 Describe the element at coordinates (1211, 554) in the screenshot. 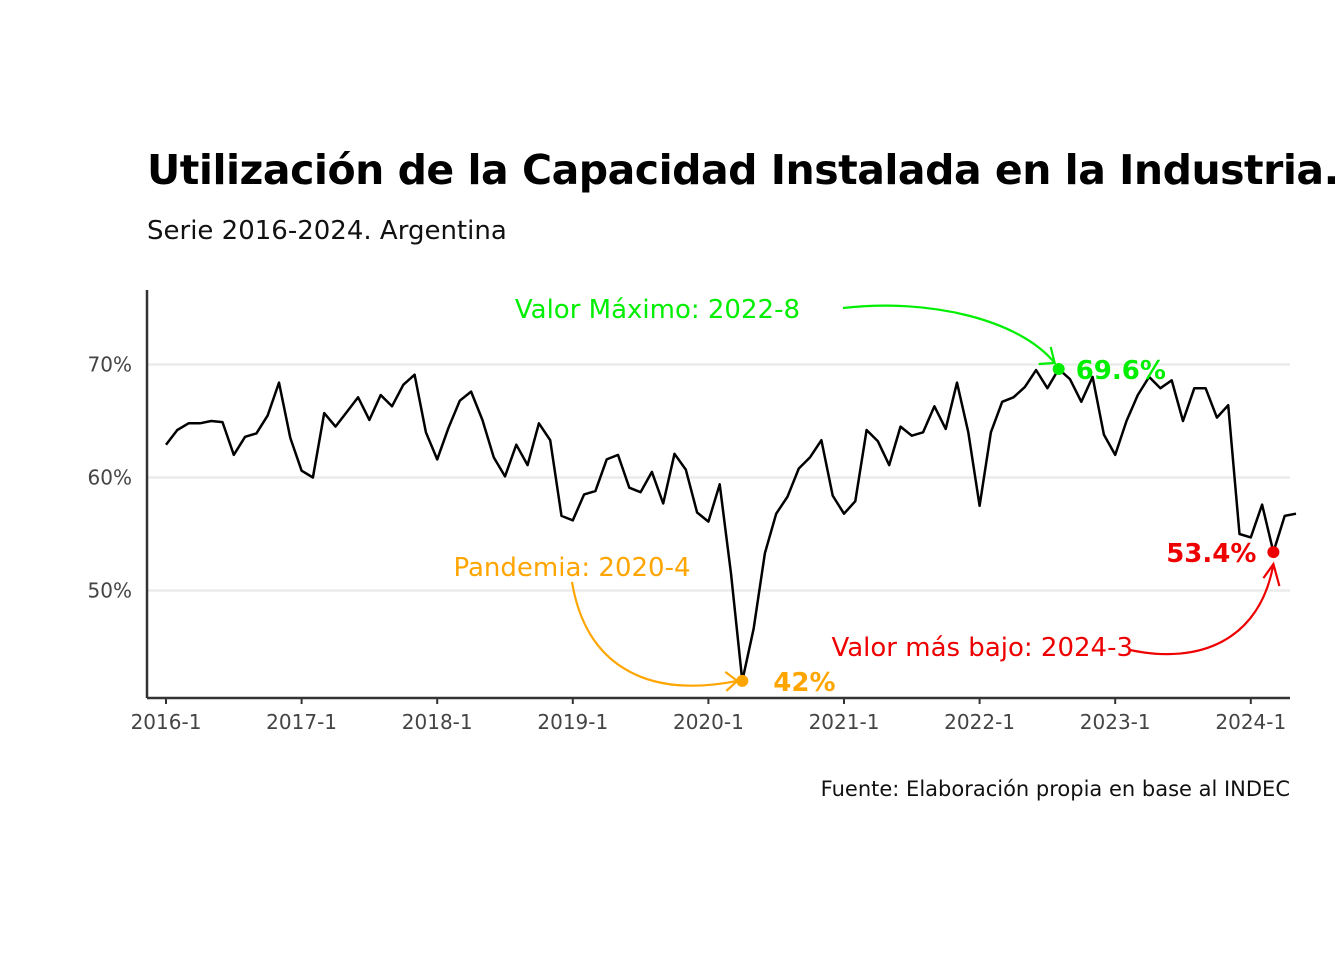

I see `min-value-label: 53.4%` at that location.